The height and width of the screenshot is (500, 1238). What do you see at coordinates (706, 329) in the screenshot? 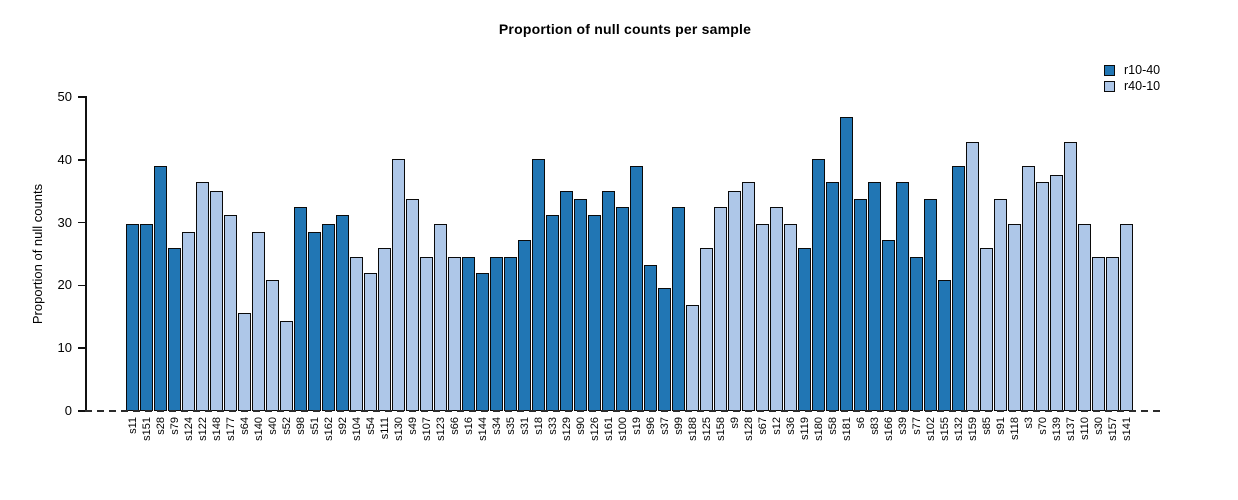
I see `bar-s125` at bounding box center [706, 329].